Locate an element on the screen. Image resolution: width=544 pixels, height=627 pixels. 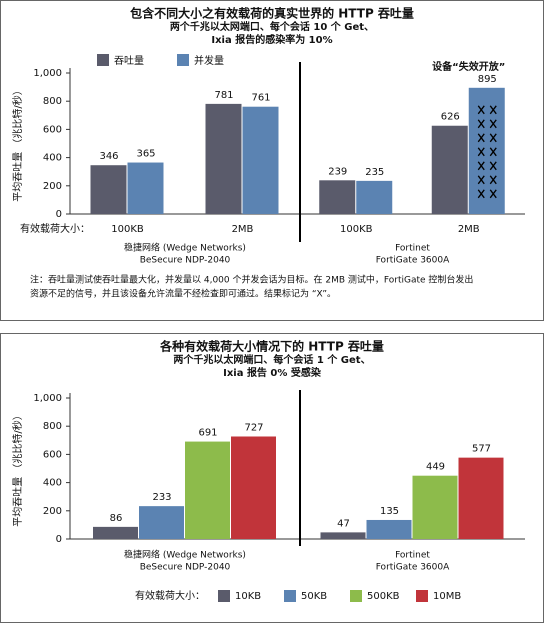
data-label: 761 is located at coordinates (260, 98).